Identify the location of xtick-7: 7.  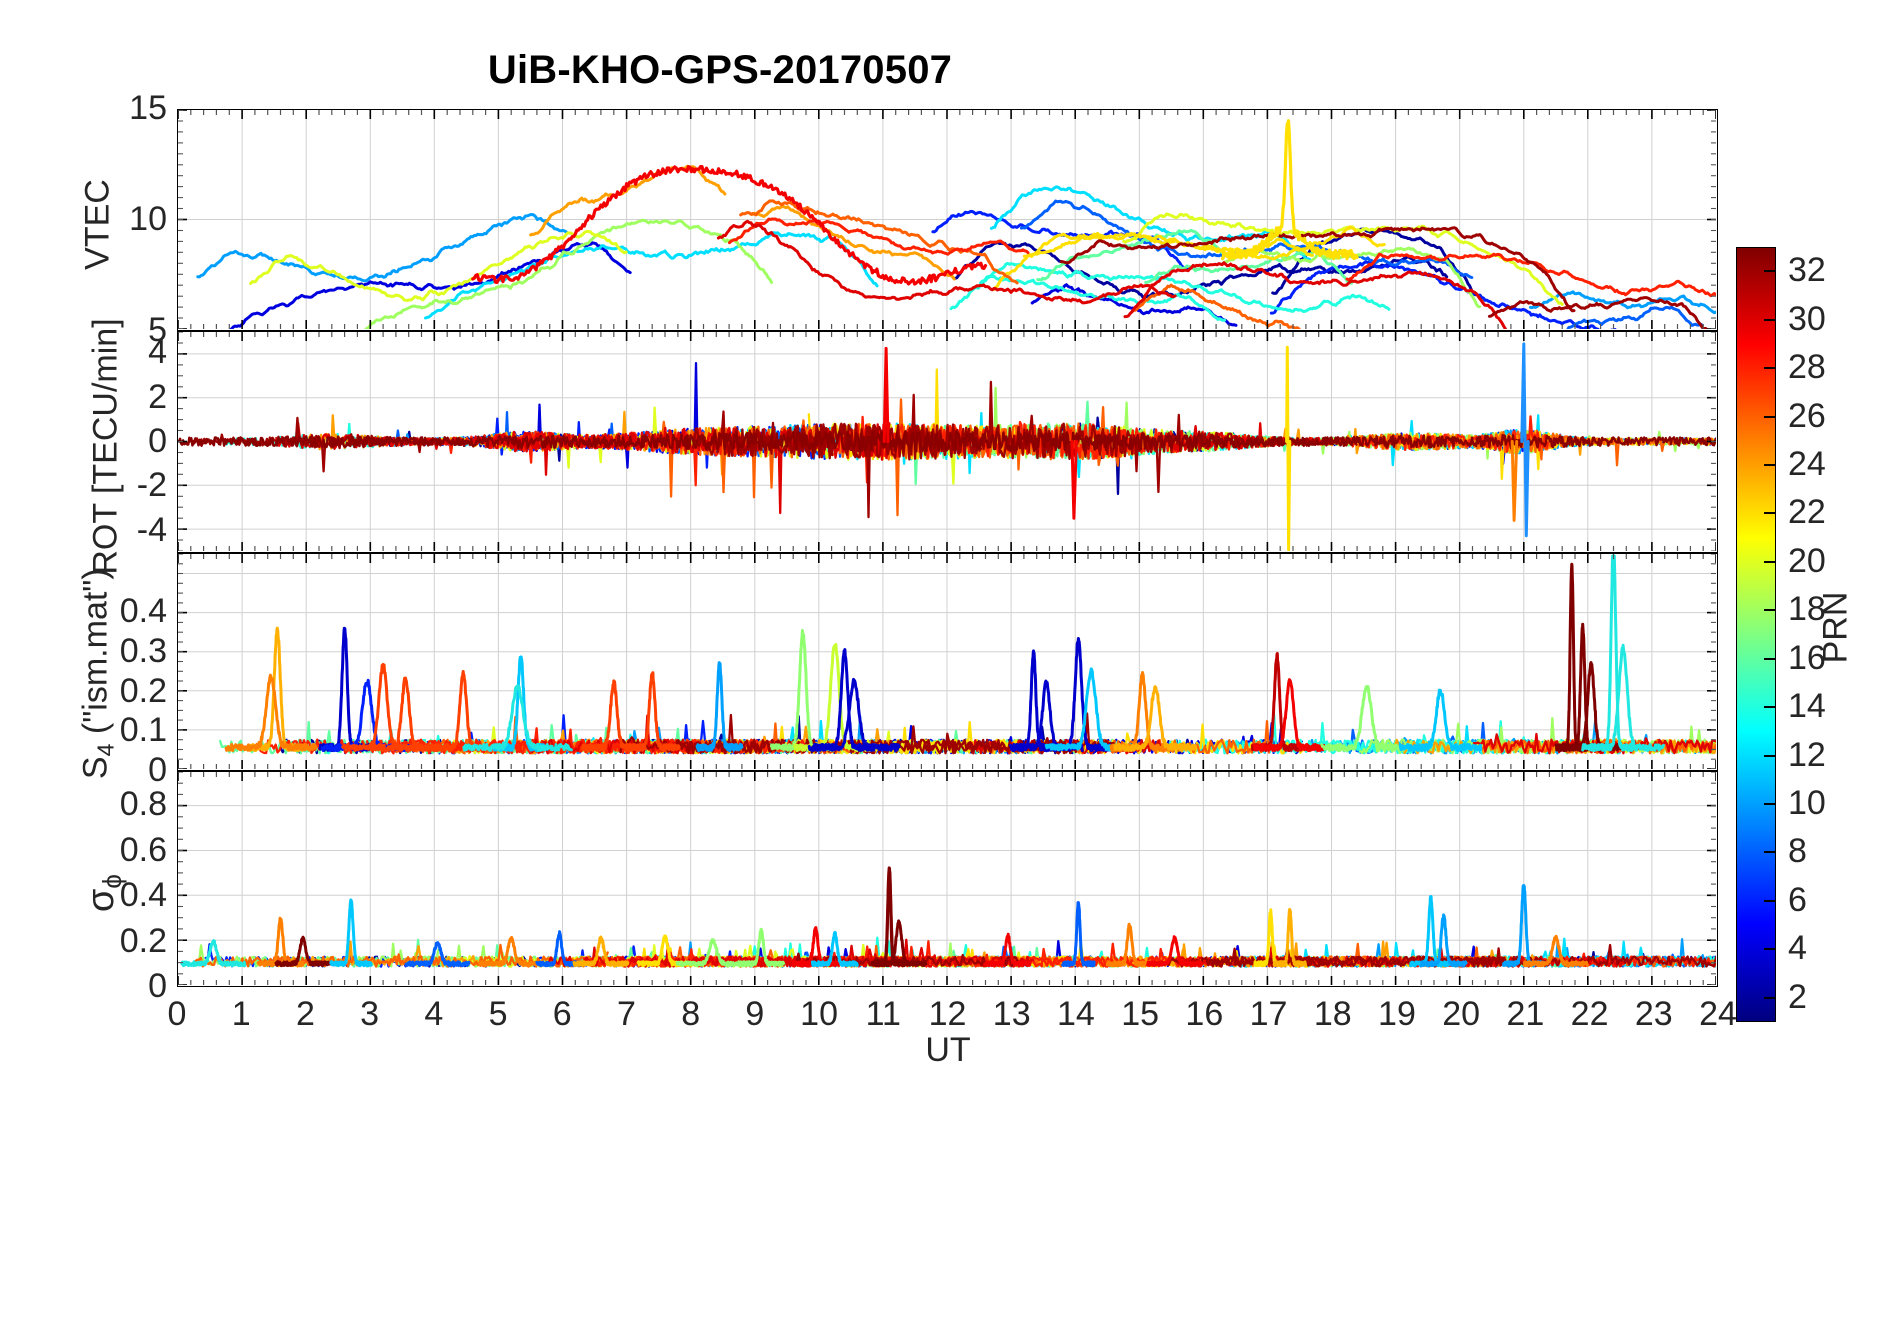
(626, 1014).